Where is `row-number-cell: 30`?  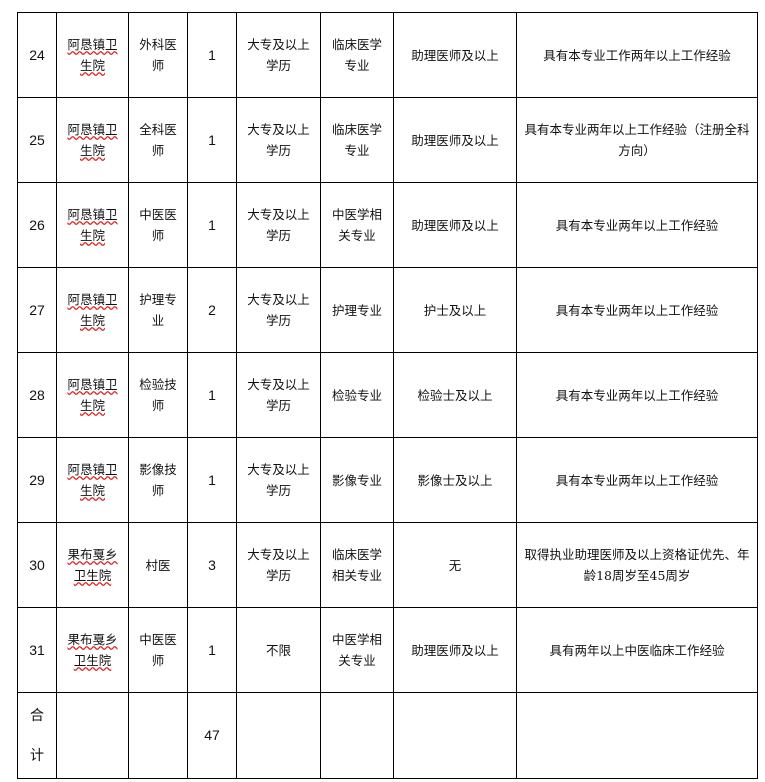
row-number-cell: 30 is located at coordinates (37, 565).